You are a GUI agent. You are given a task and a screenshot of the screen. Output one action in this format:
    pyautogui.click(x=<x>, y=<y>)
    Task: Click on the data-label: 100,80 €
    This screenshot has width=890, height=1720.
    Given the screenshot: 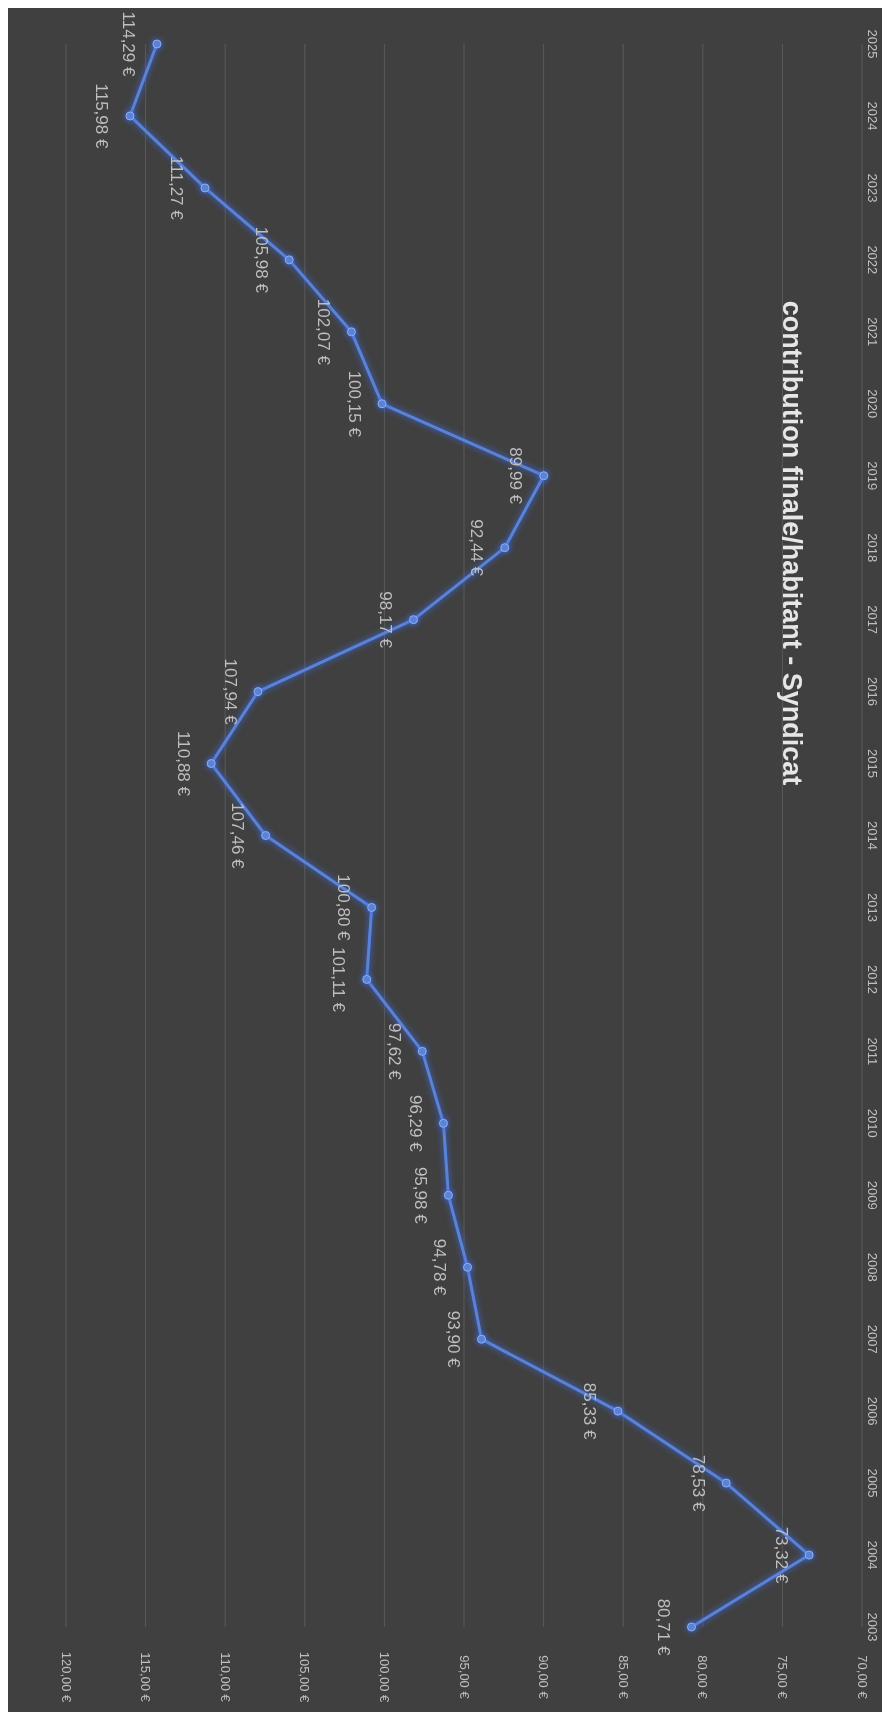 What is the action you would take?
    pyautogui.click(x=344, y=908)
    